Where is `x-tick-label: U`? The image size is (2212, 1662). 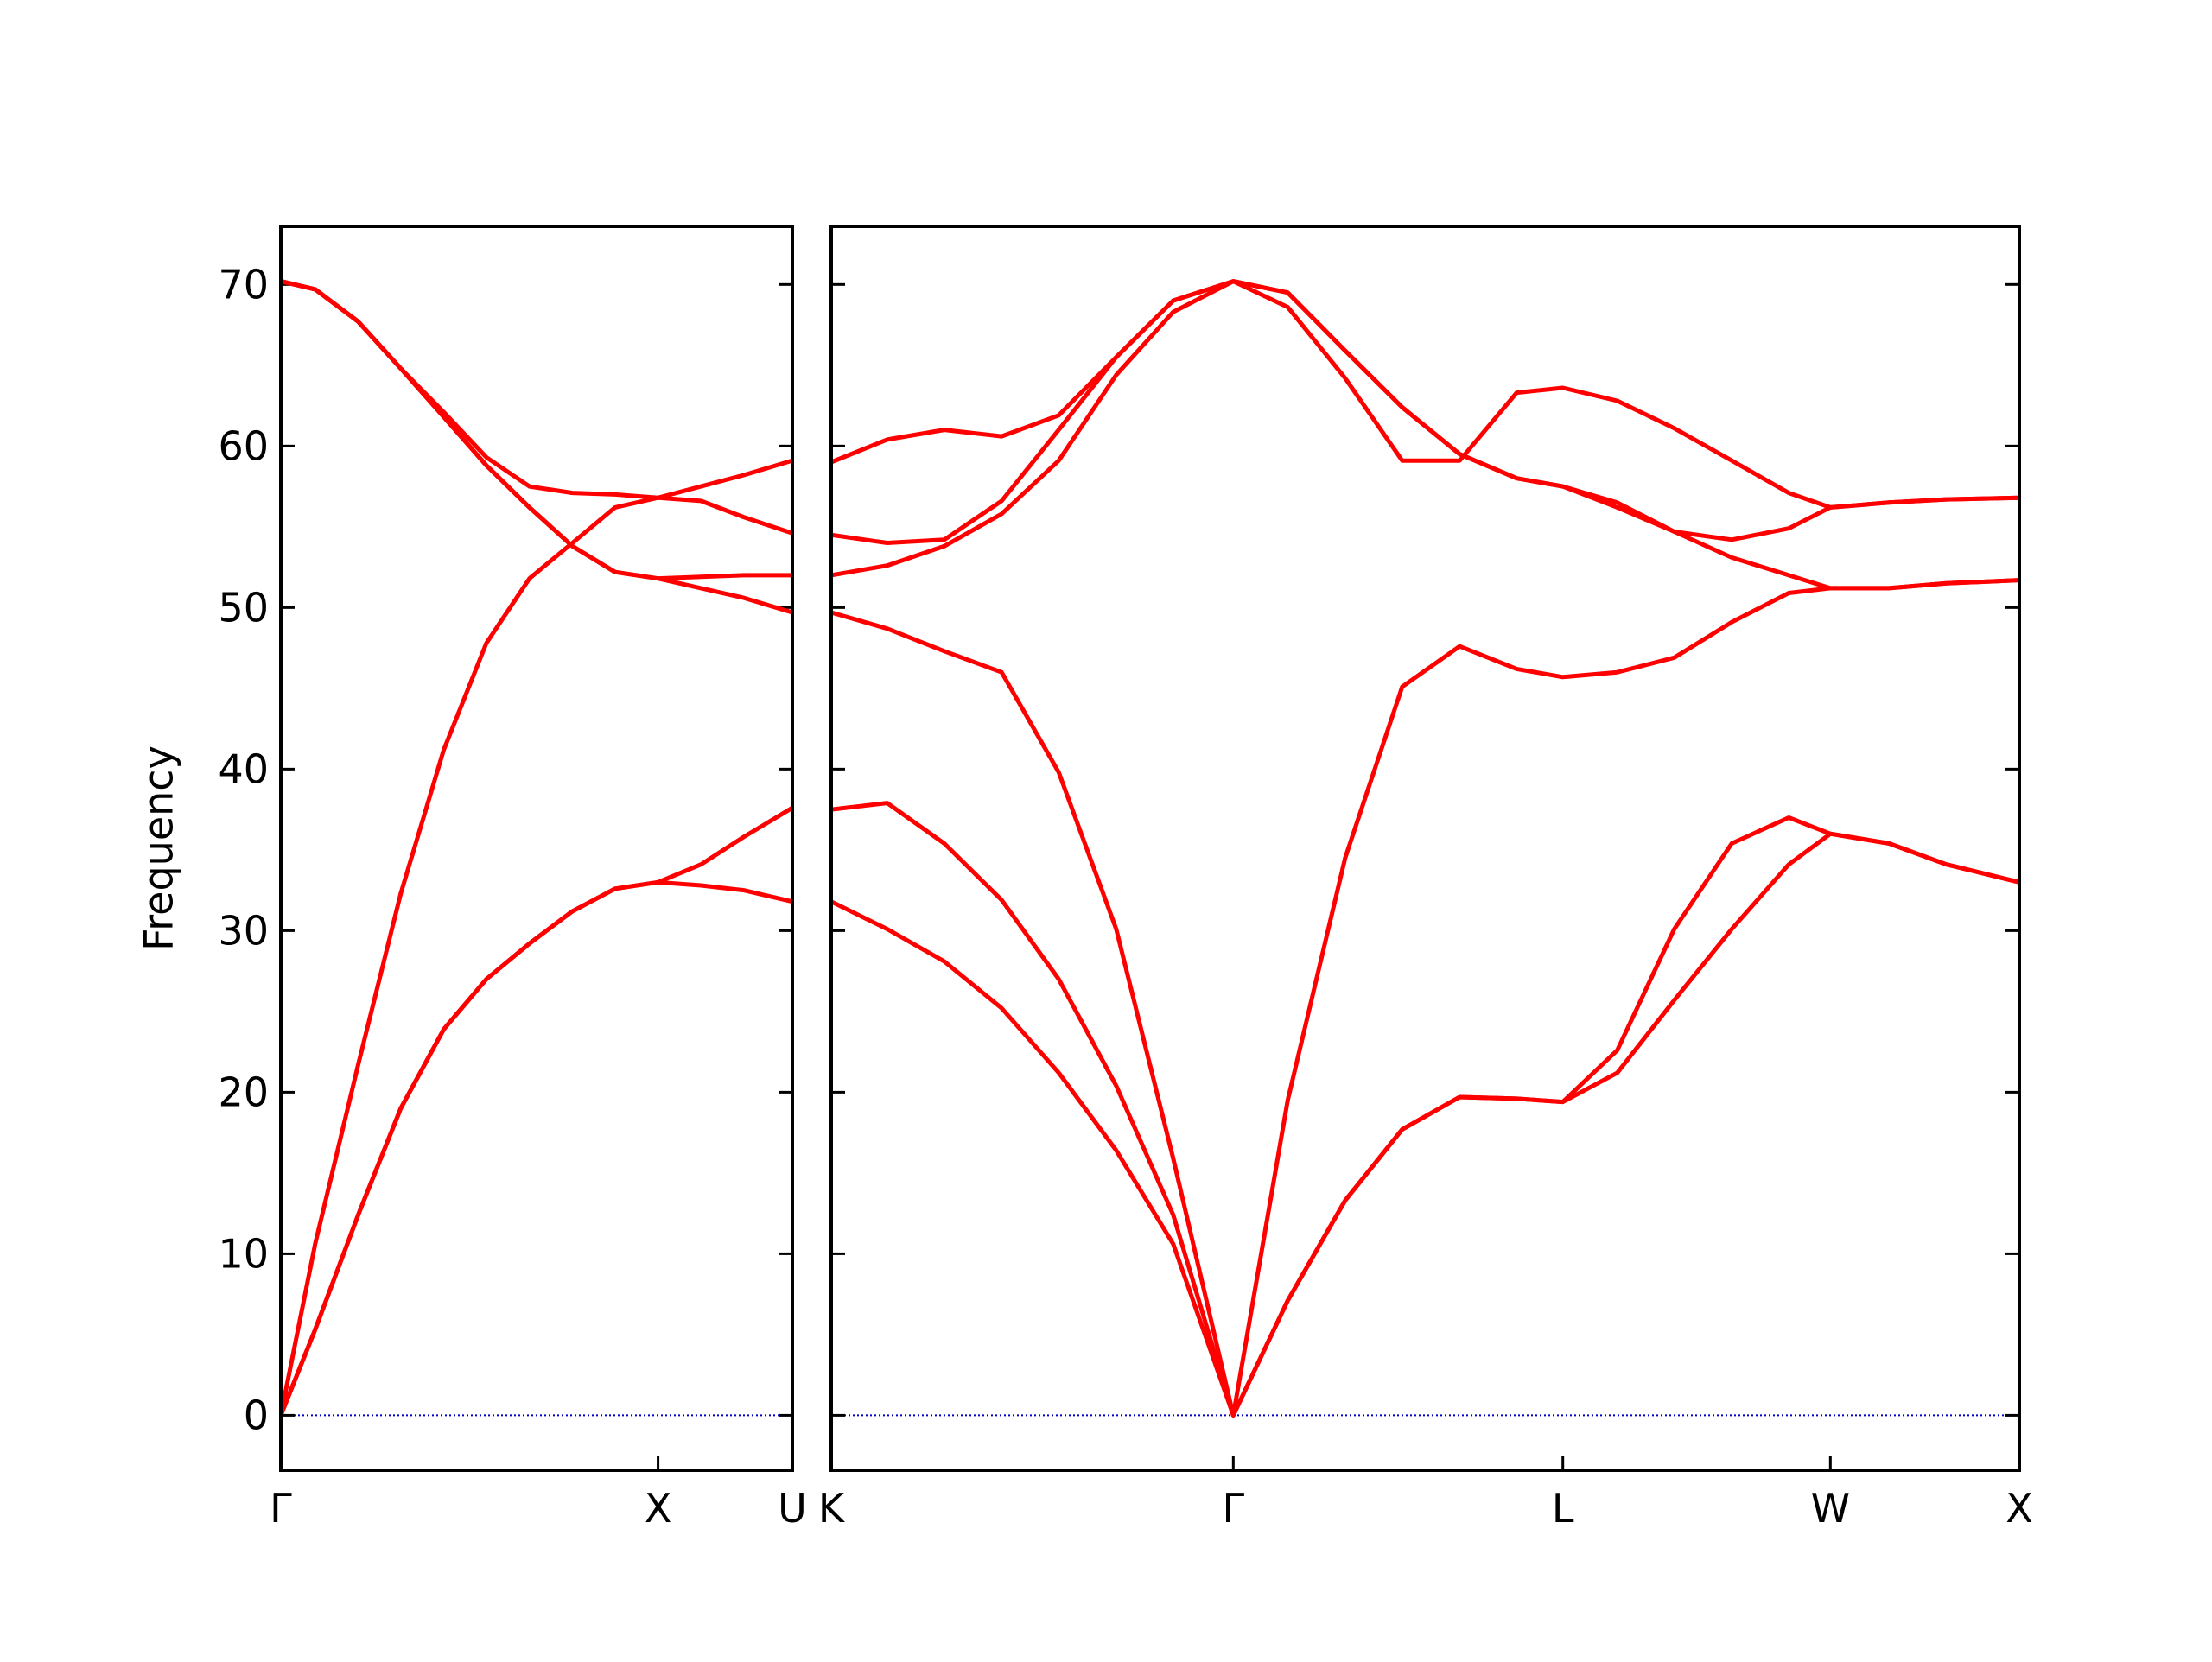
x-tick-label: U is located at coordinates (792, 1508).